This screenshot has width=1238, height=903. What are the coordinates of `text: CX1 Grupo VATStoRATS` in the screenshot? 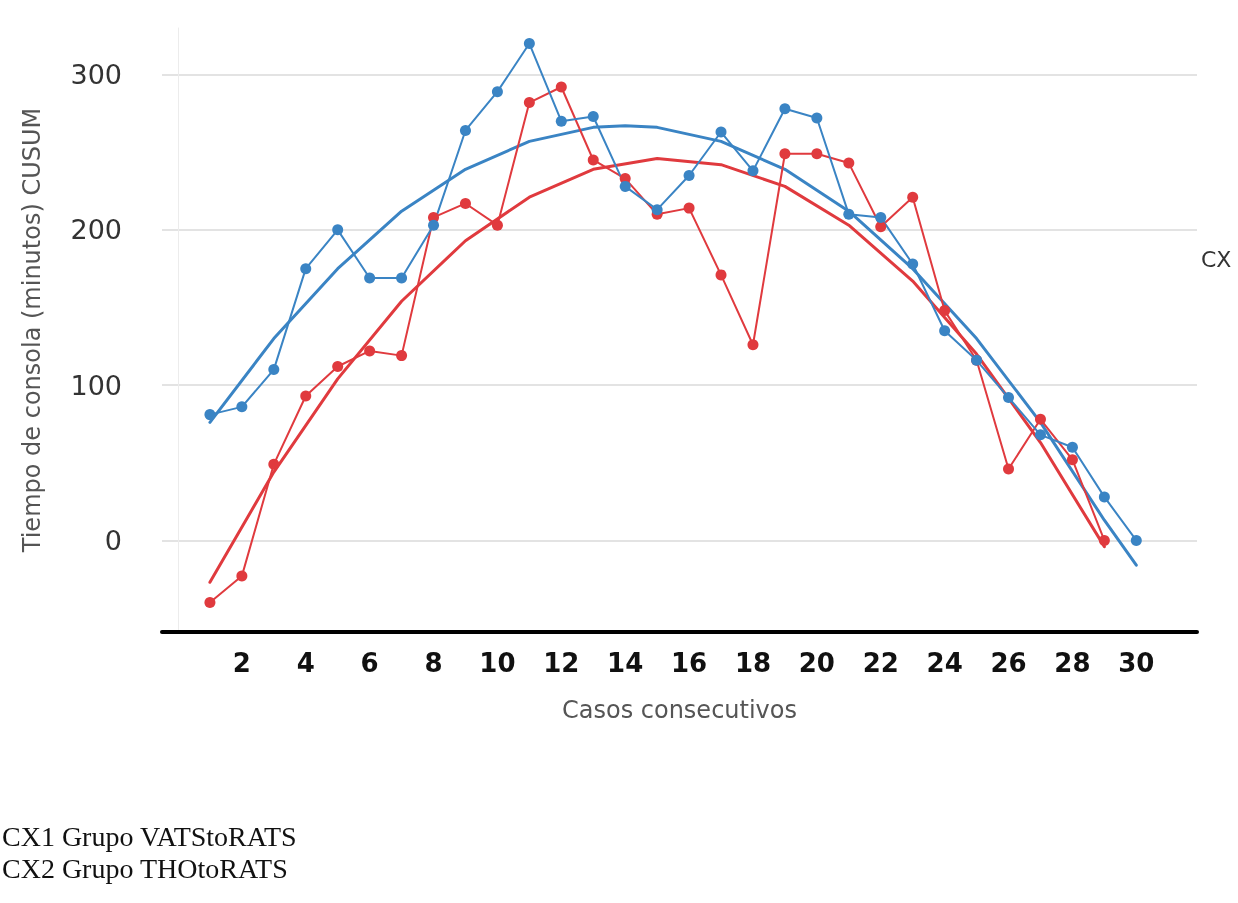 It's located at (149, 836).